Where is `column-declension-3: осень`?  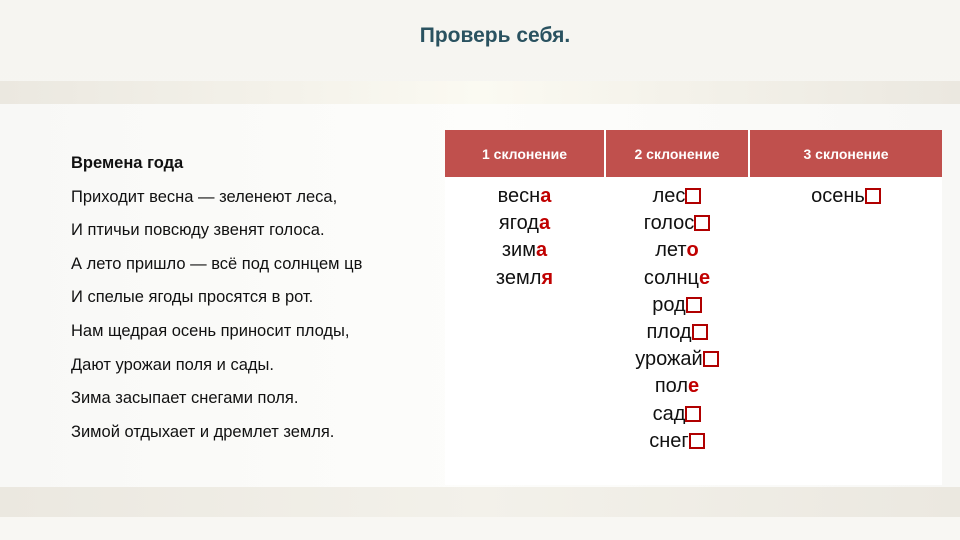 column-declension-3: осень is located at coordinates (846, 196).